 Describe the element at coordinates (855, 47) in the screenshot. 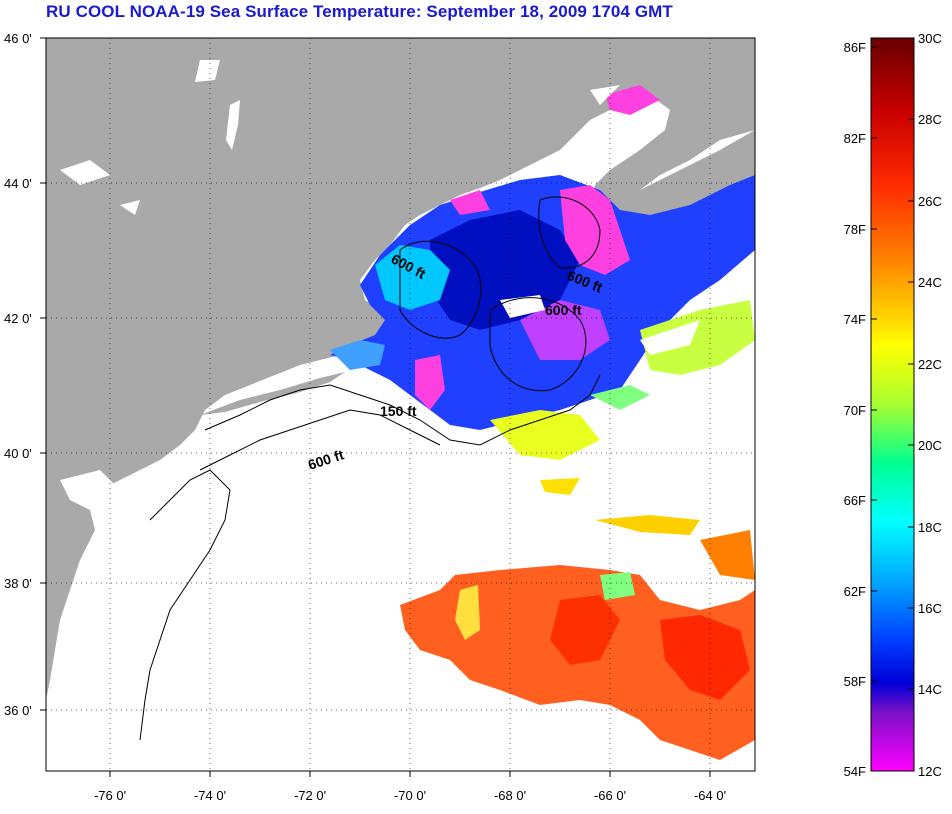

I see `colorbar-f-label: 86F` at that location.